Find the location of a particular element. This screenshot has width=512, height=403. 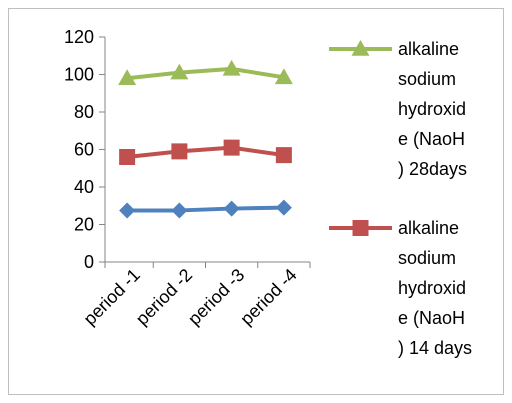

x-tick-label: period -4 is located at coordinates (268, 297).